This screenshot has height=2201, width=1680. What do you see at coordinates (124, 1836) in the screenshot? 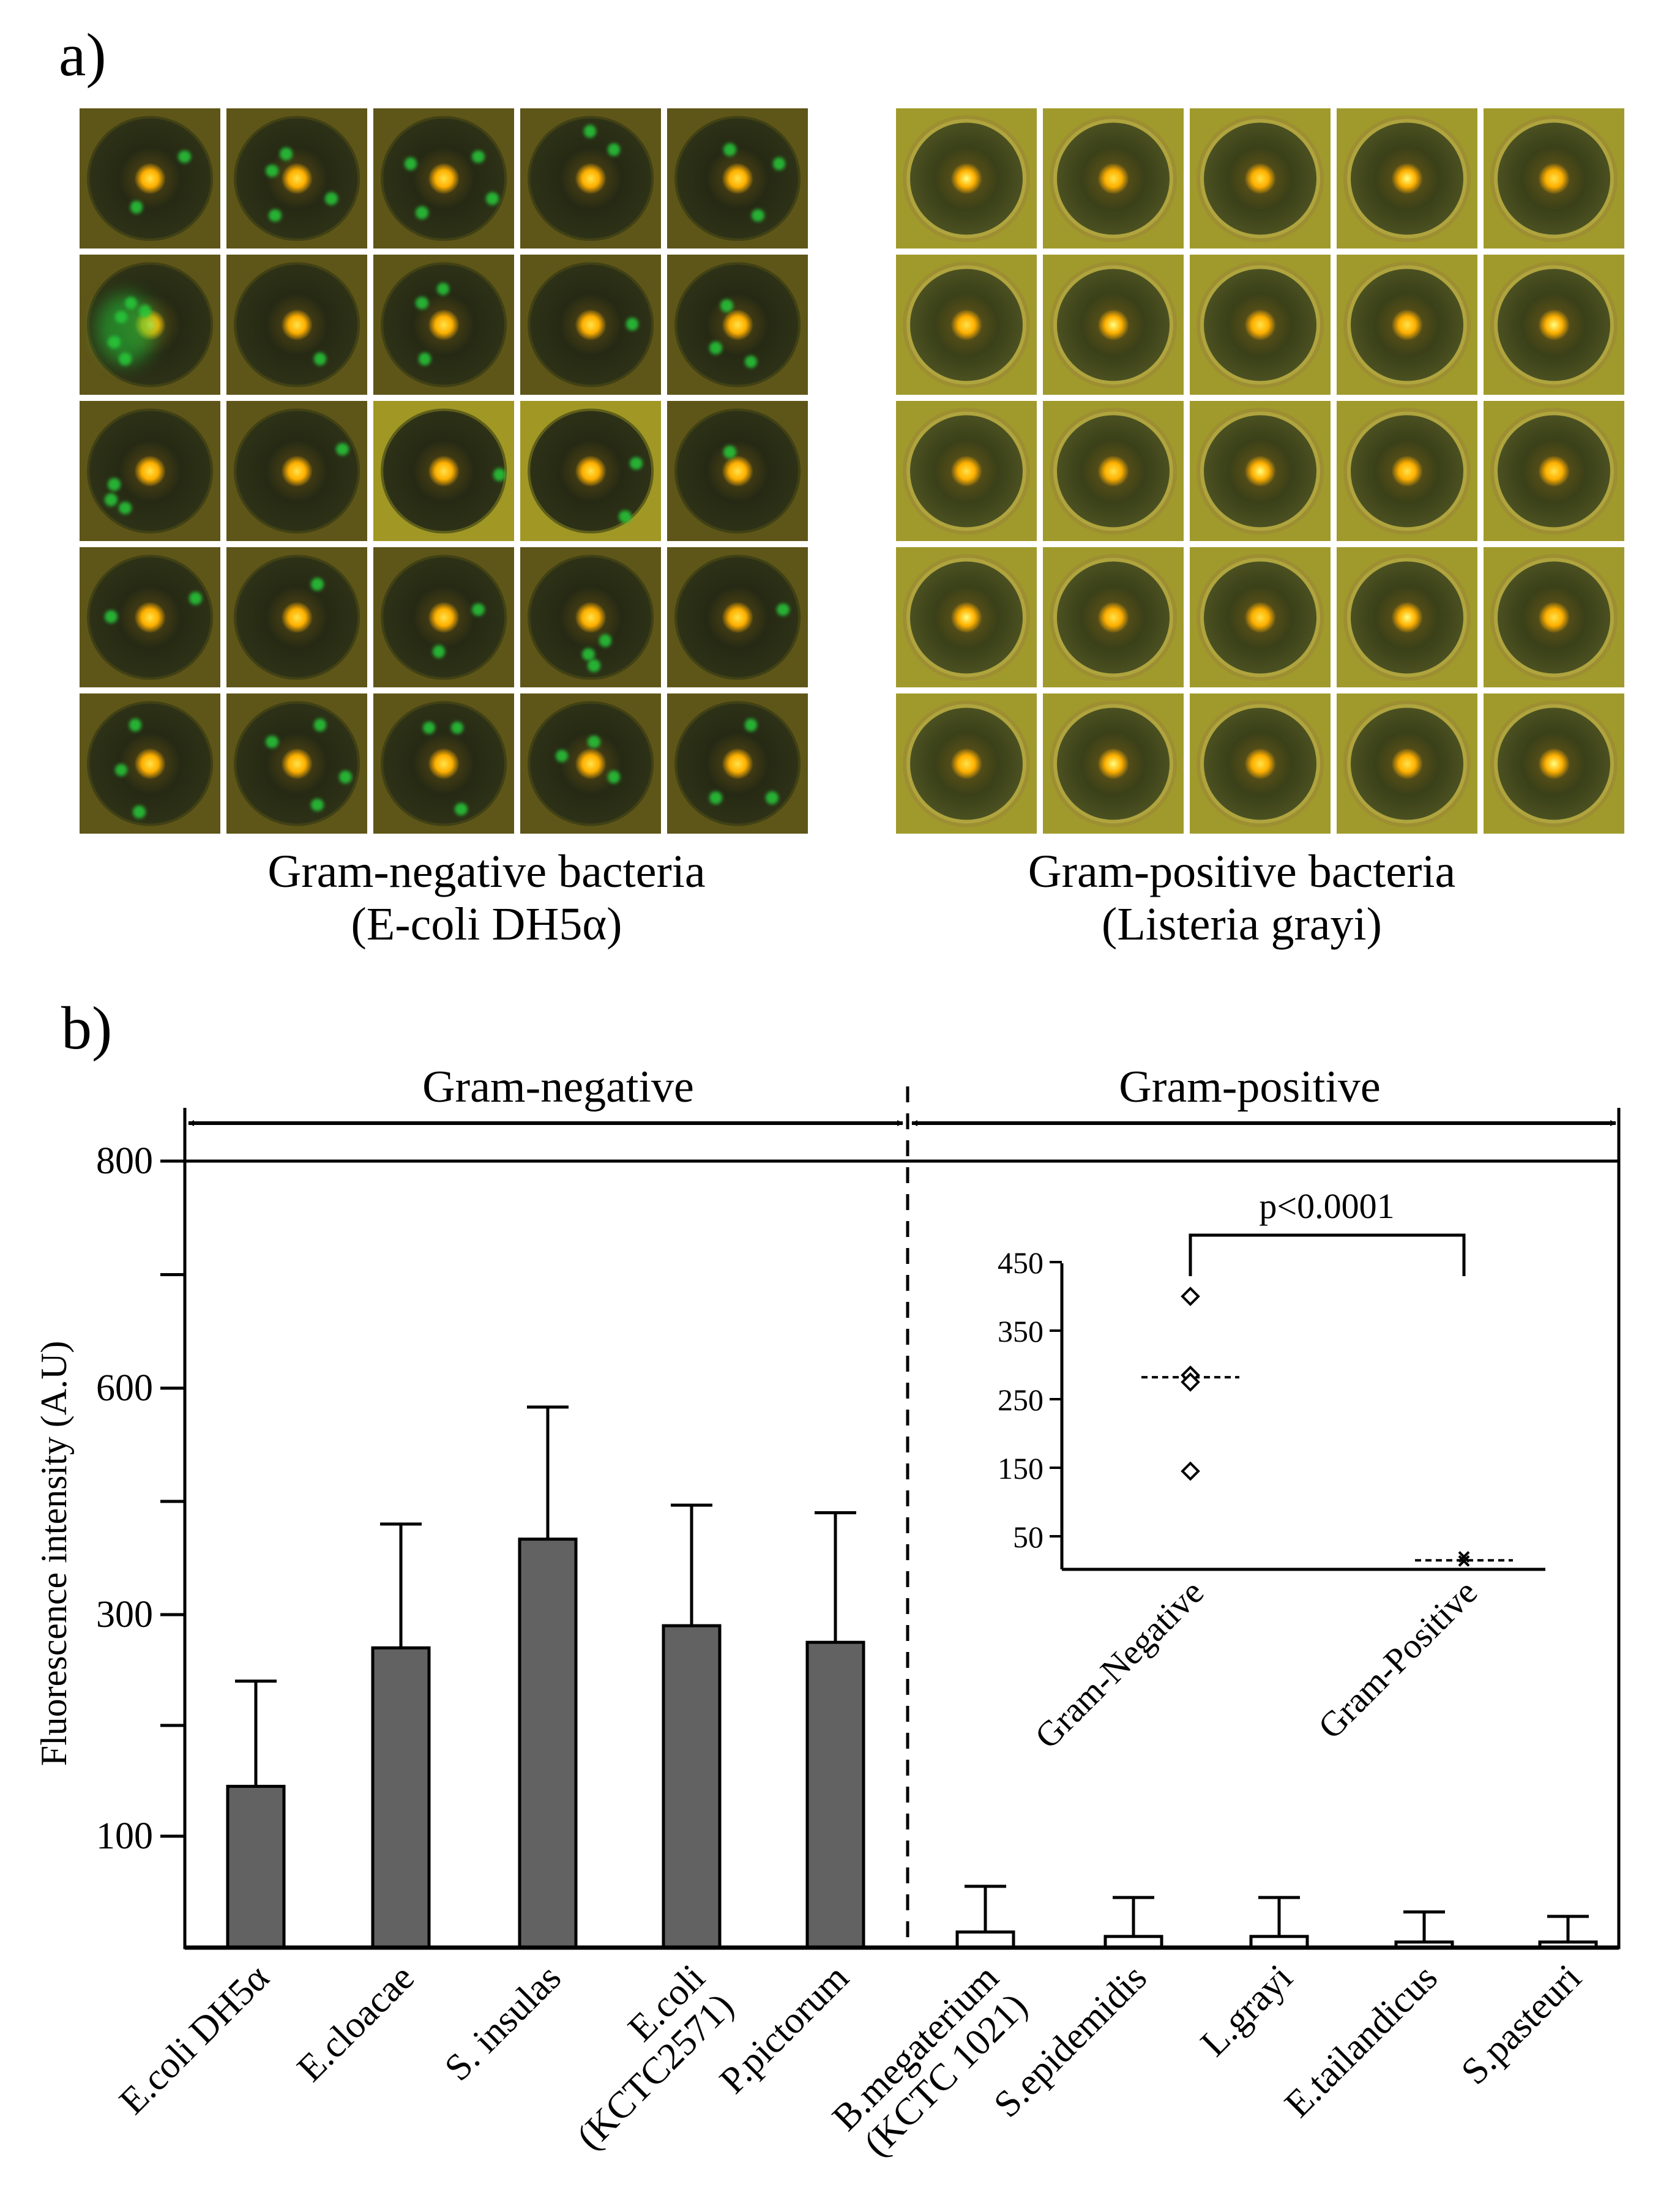
I see `y-tick-label: 100` at bounding box center [124, 1836].